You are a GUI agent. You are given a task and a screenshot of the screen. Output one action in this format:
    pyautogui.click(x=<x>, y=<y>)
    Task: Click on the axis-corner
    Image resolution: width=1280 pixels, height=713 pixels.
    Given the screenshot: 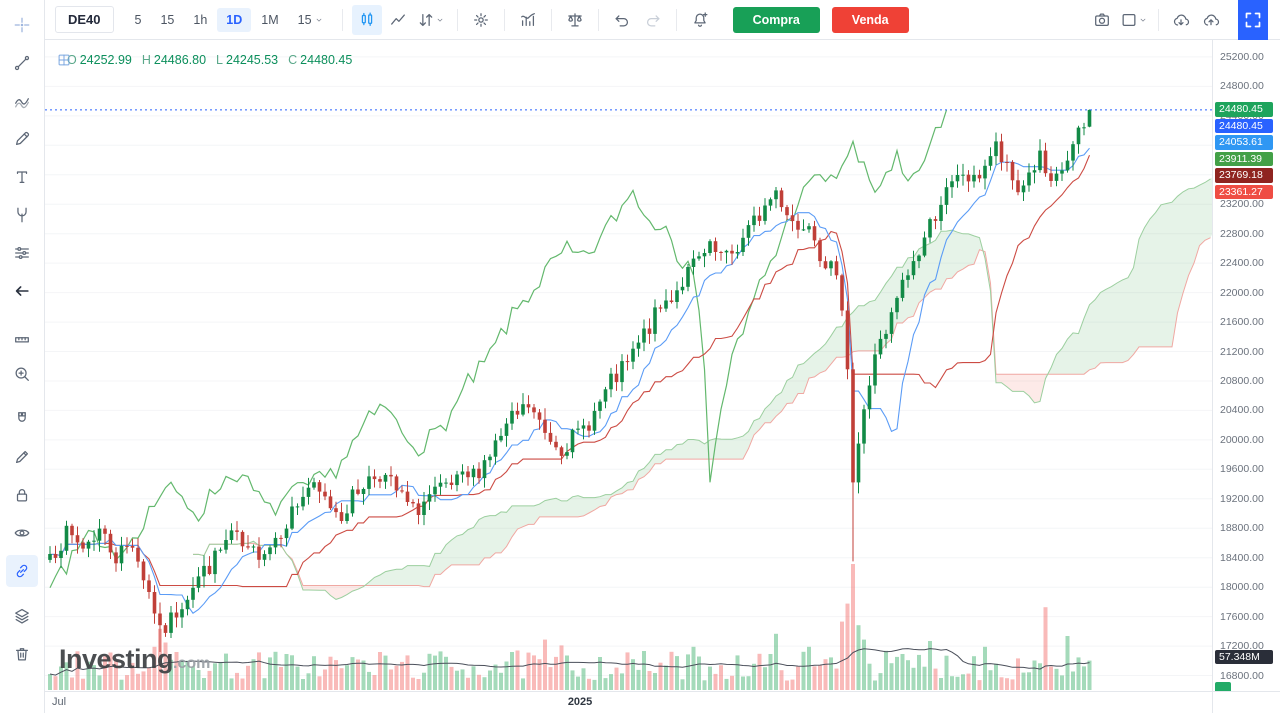 What is the action you would take?
    pyautogui.click(x=1246, y=702)
    